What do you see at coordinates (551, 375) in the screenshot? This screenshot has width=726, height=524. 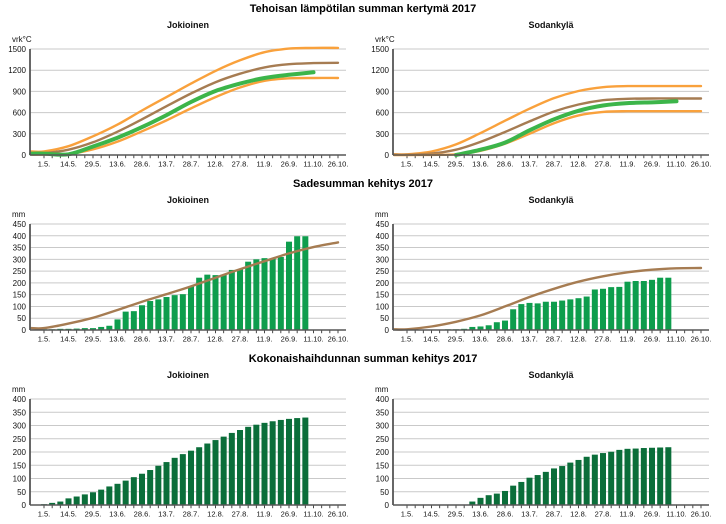 I see `station-title: Sodankylä` at bounding box center [551, 375].